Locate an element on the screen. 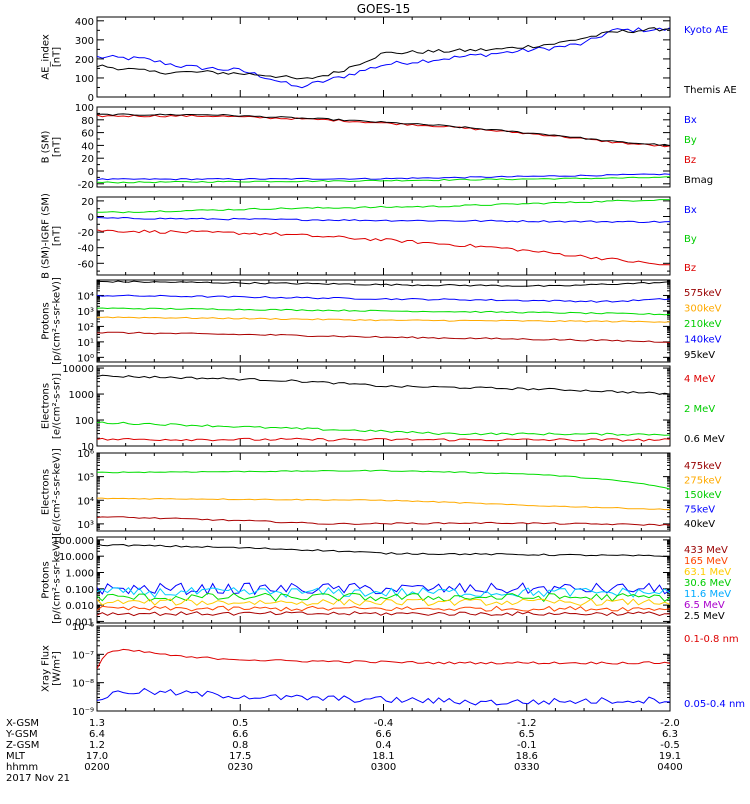 The width and height of the screenshot is (750, 804). y-tick-label: 0.001 is located at coordinates (79, 622).